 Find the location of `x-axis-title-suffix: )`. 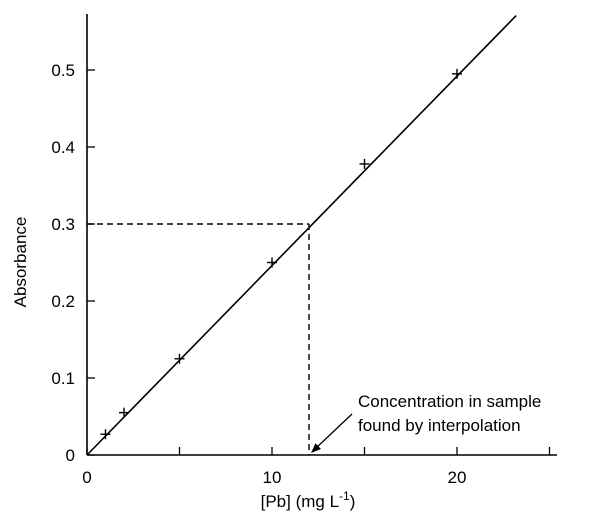

x-axis-title-suffix: ) is located at coordinates (353, 501).